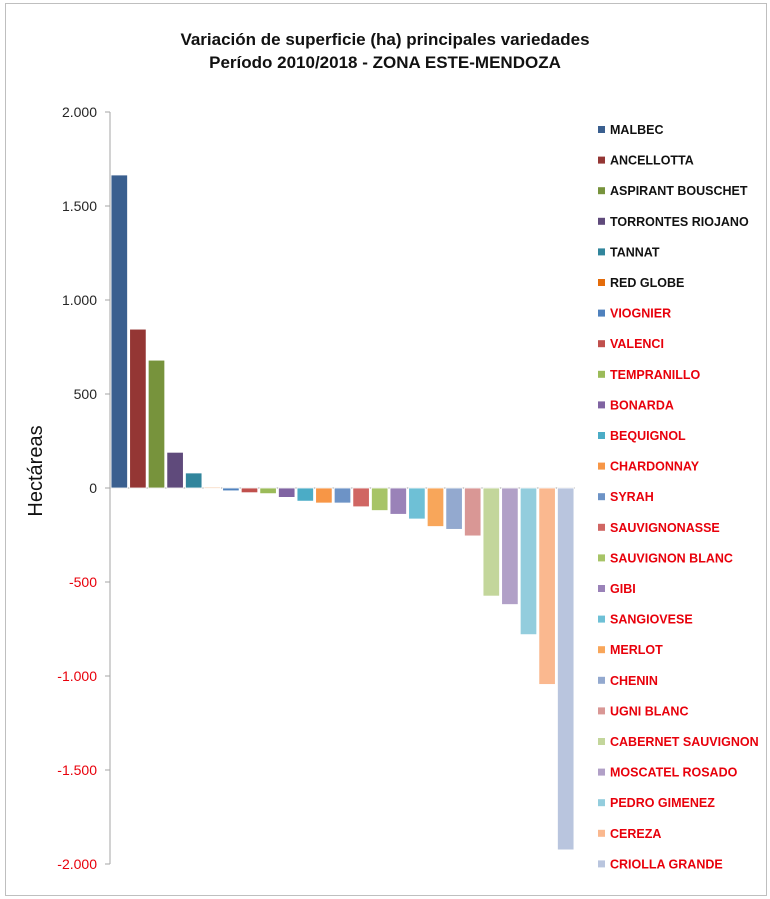 The height and width of the screenshot is (899, 770). Describe the element at coordinates (79, 300) in the screenshot. I see `y-tick-label: 1.000` at that location.